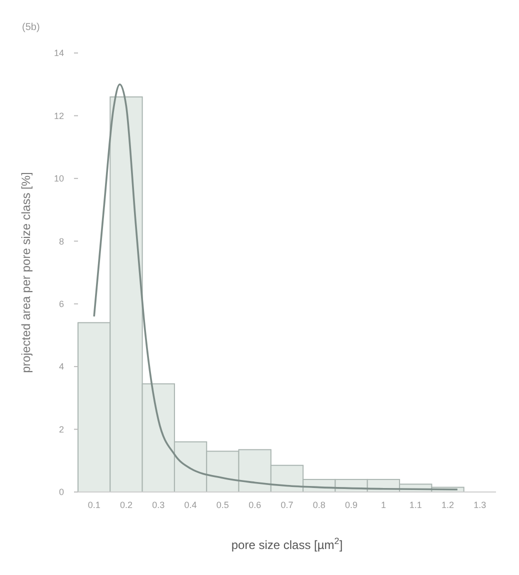 This screenshot has width=519, height=575. What do you see at coordinates (61, 241) in the screenshot?
I see `y-tick-label: 8` at bounding box center [61, 241].